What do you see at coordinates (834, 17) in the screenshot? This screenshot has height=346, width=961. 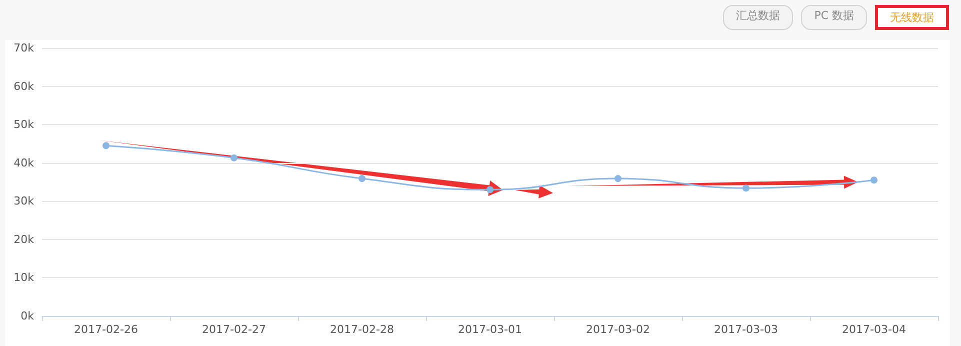 I see `text: PC 数据` at bounding box center [834, 17].